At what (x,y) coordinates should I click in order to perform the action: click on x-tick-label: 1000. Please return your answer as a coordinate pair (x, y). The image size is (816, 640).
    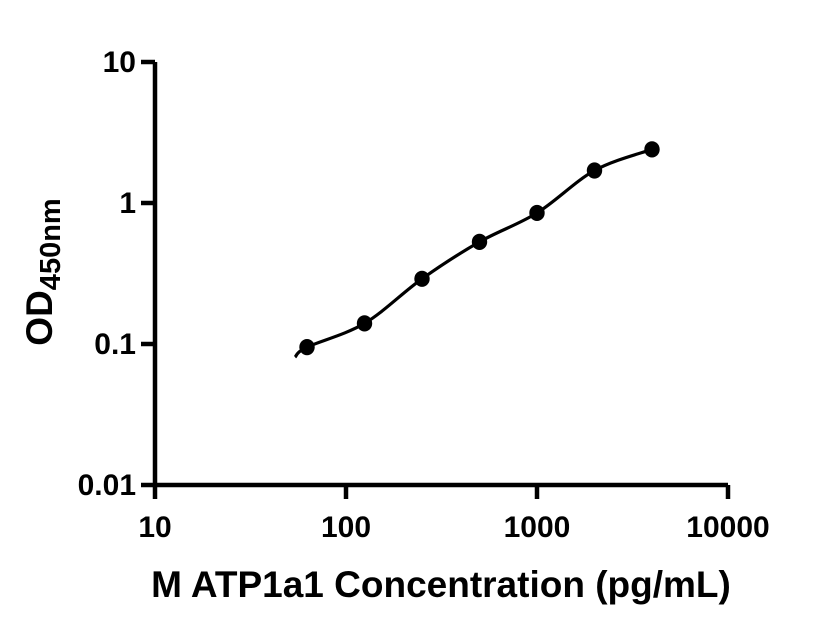
    Looking at the image, I should click on (537, 527).